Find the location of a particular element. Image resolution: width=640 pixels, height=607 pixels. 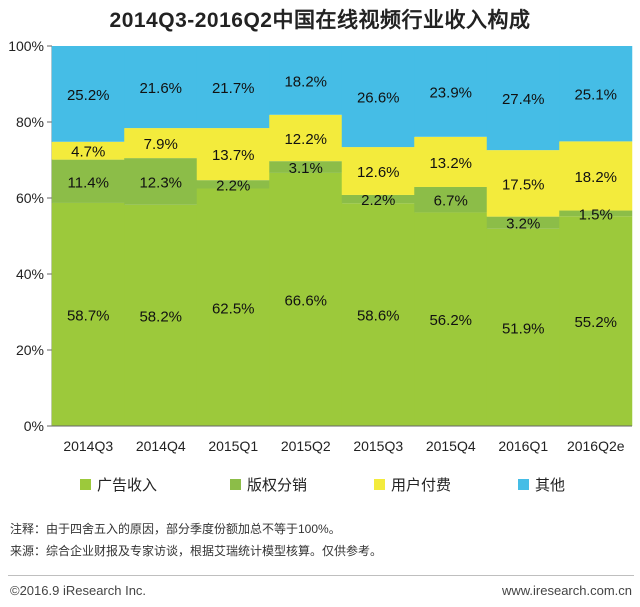

legend-label: 版权分销 is located at coordinates (277, 485).